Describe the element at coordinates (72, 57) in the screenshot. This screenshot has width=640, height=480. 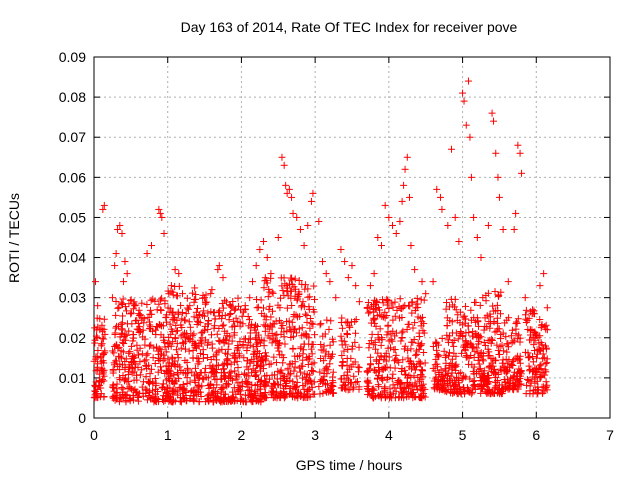
I see `y-tick-label: 0.09` at that location.